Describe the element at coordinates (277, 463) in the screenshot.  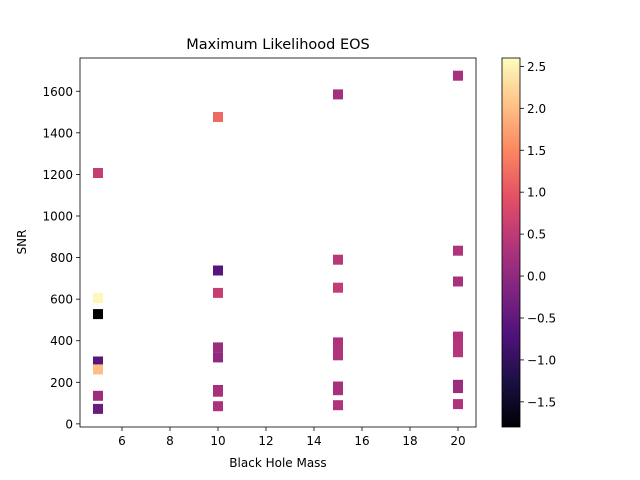
I see `x-axis-label: Black Hole Mass` at that location.